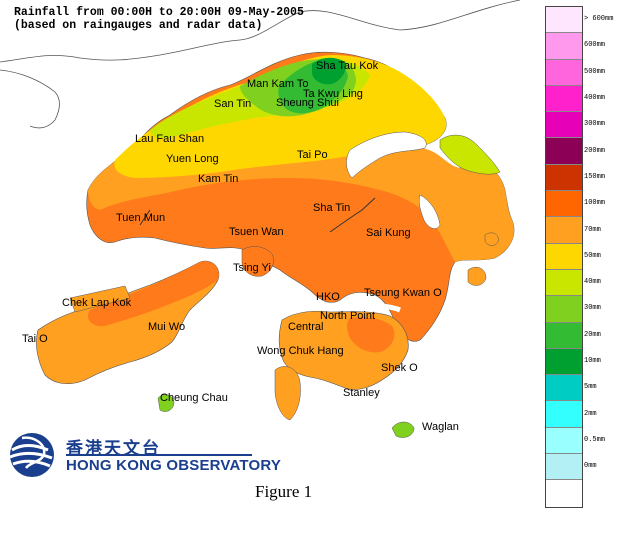 The height and width of the screenshot is (533, 640). What do you see at coordinates (328, 297) in the screenshot?
I see `place-hko: HKO` at bounding box center [328, 297].